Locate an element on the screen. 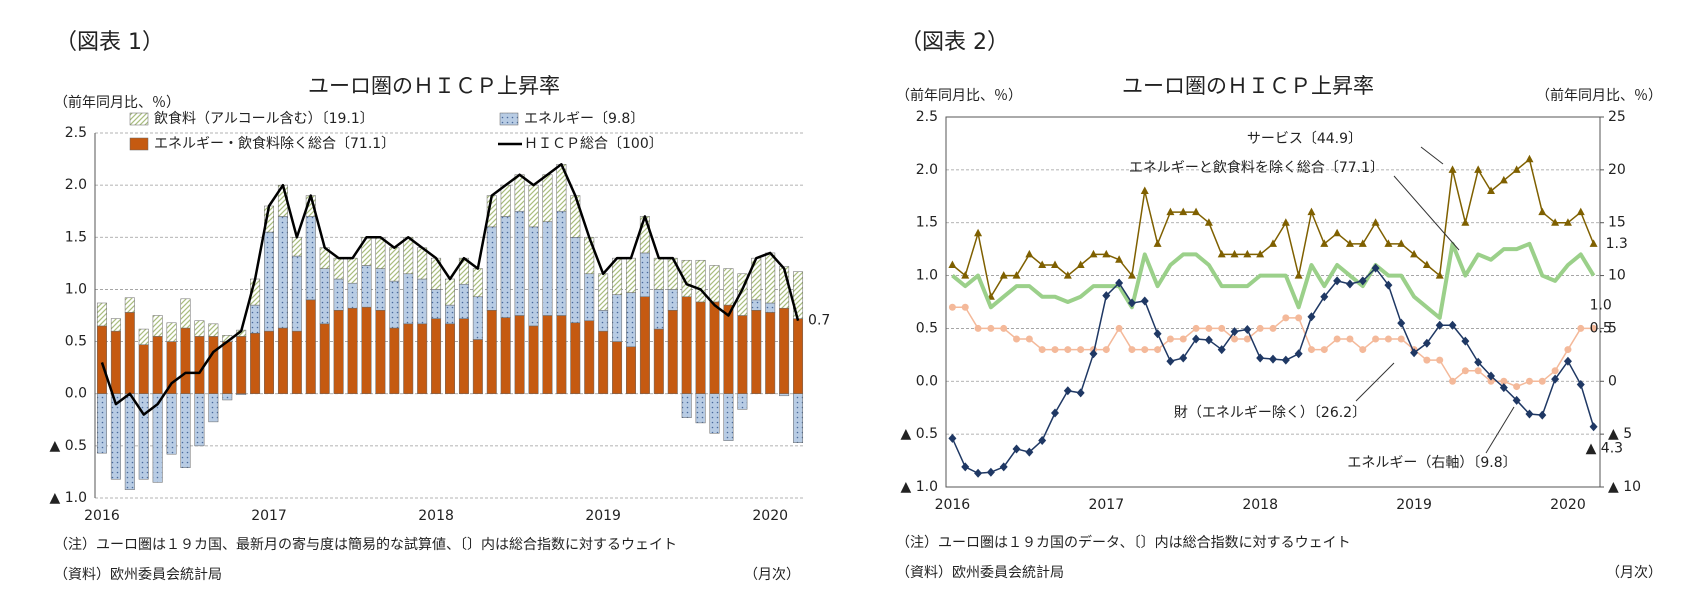  end-label: ▲ 4.3 is located at coordinates (1604, 449).